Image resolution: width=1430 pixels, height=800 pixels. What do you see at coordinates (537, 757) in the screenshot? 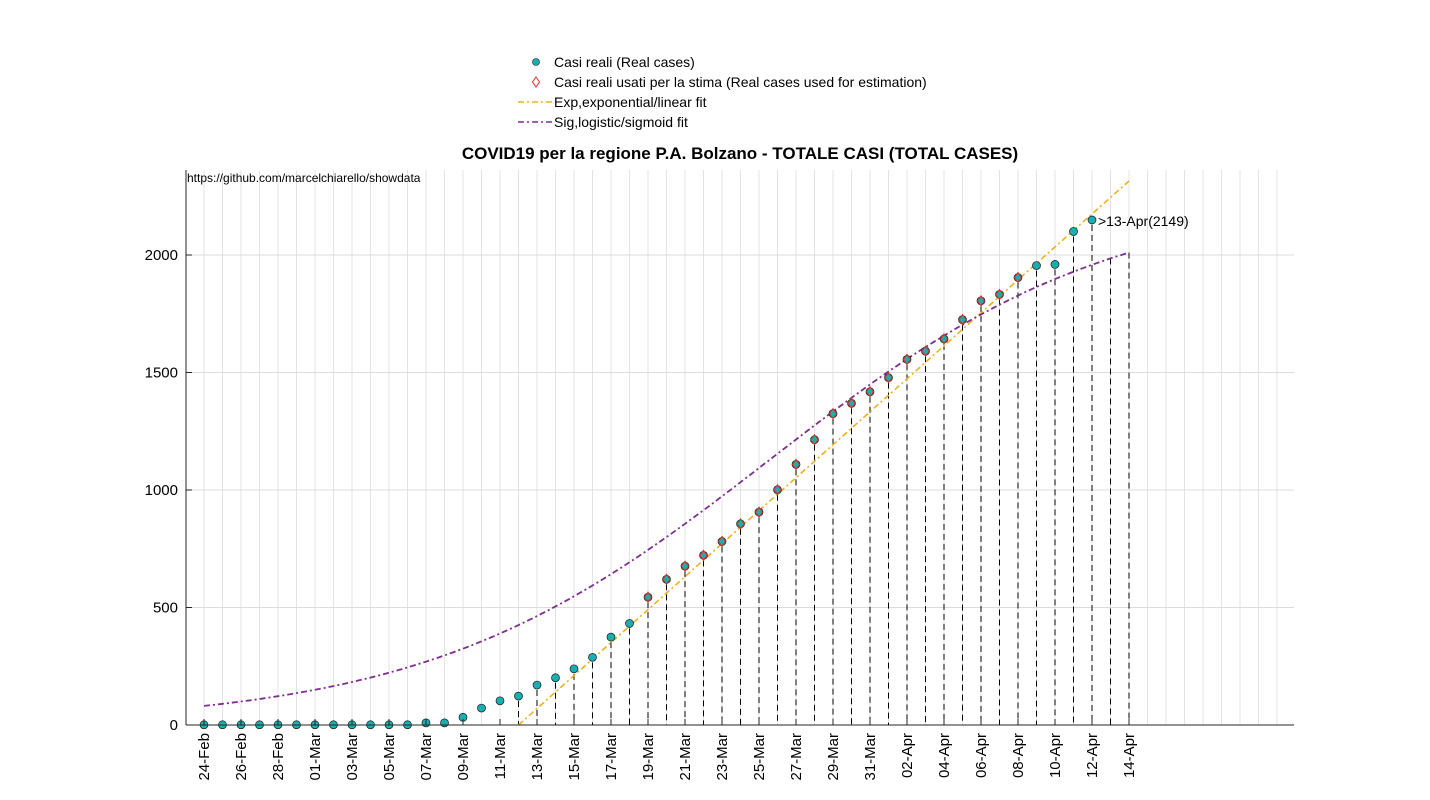
I see `x-tick-label: 13-Mar` at bounding box center [537, 757].